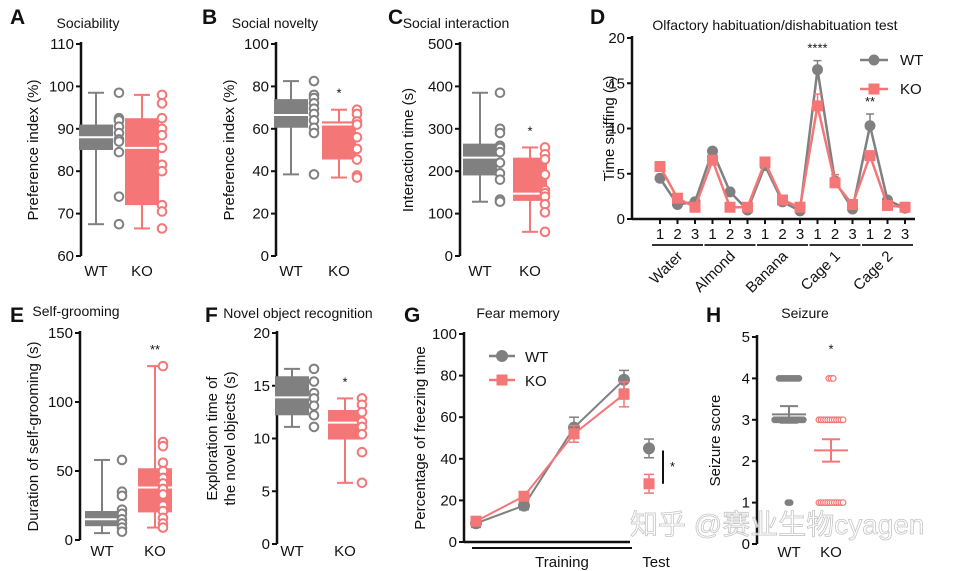 The height and width of the screenshot is (571, 961). What do you see at coordinates (33, 436) in the screenshot?
I see `y-axis-label: Duration of self-grooming (s)` at bounding box center [33, 436].